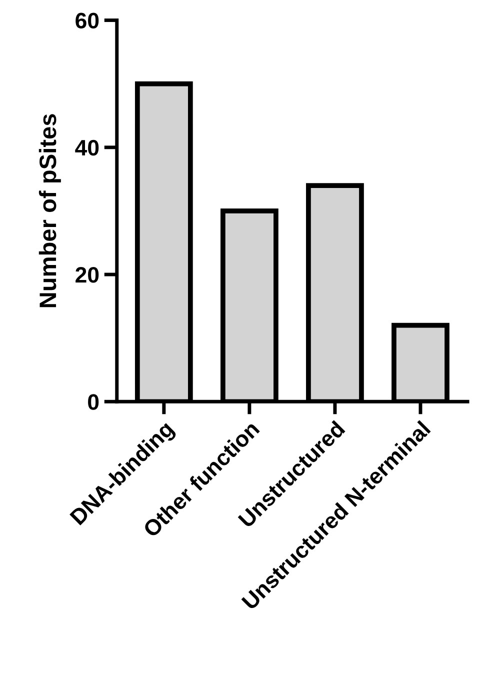  What do you see at coordinates (93, 402) in the screenshot?
I see `y-tick-label: 0` at bounding box center [93, 402].